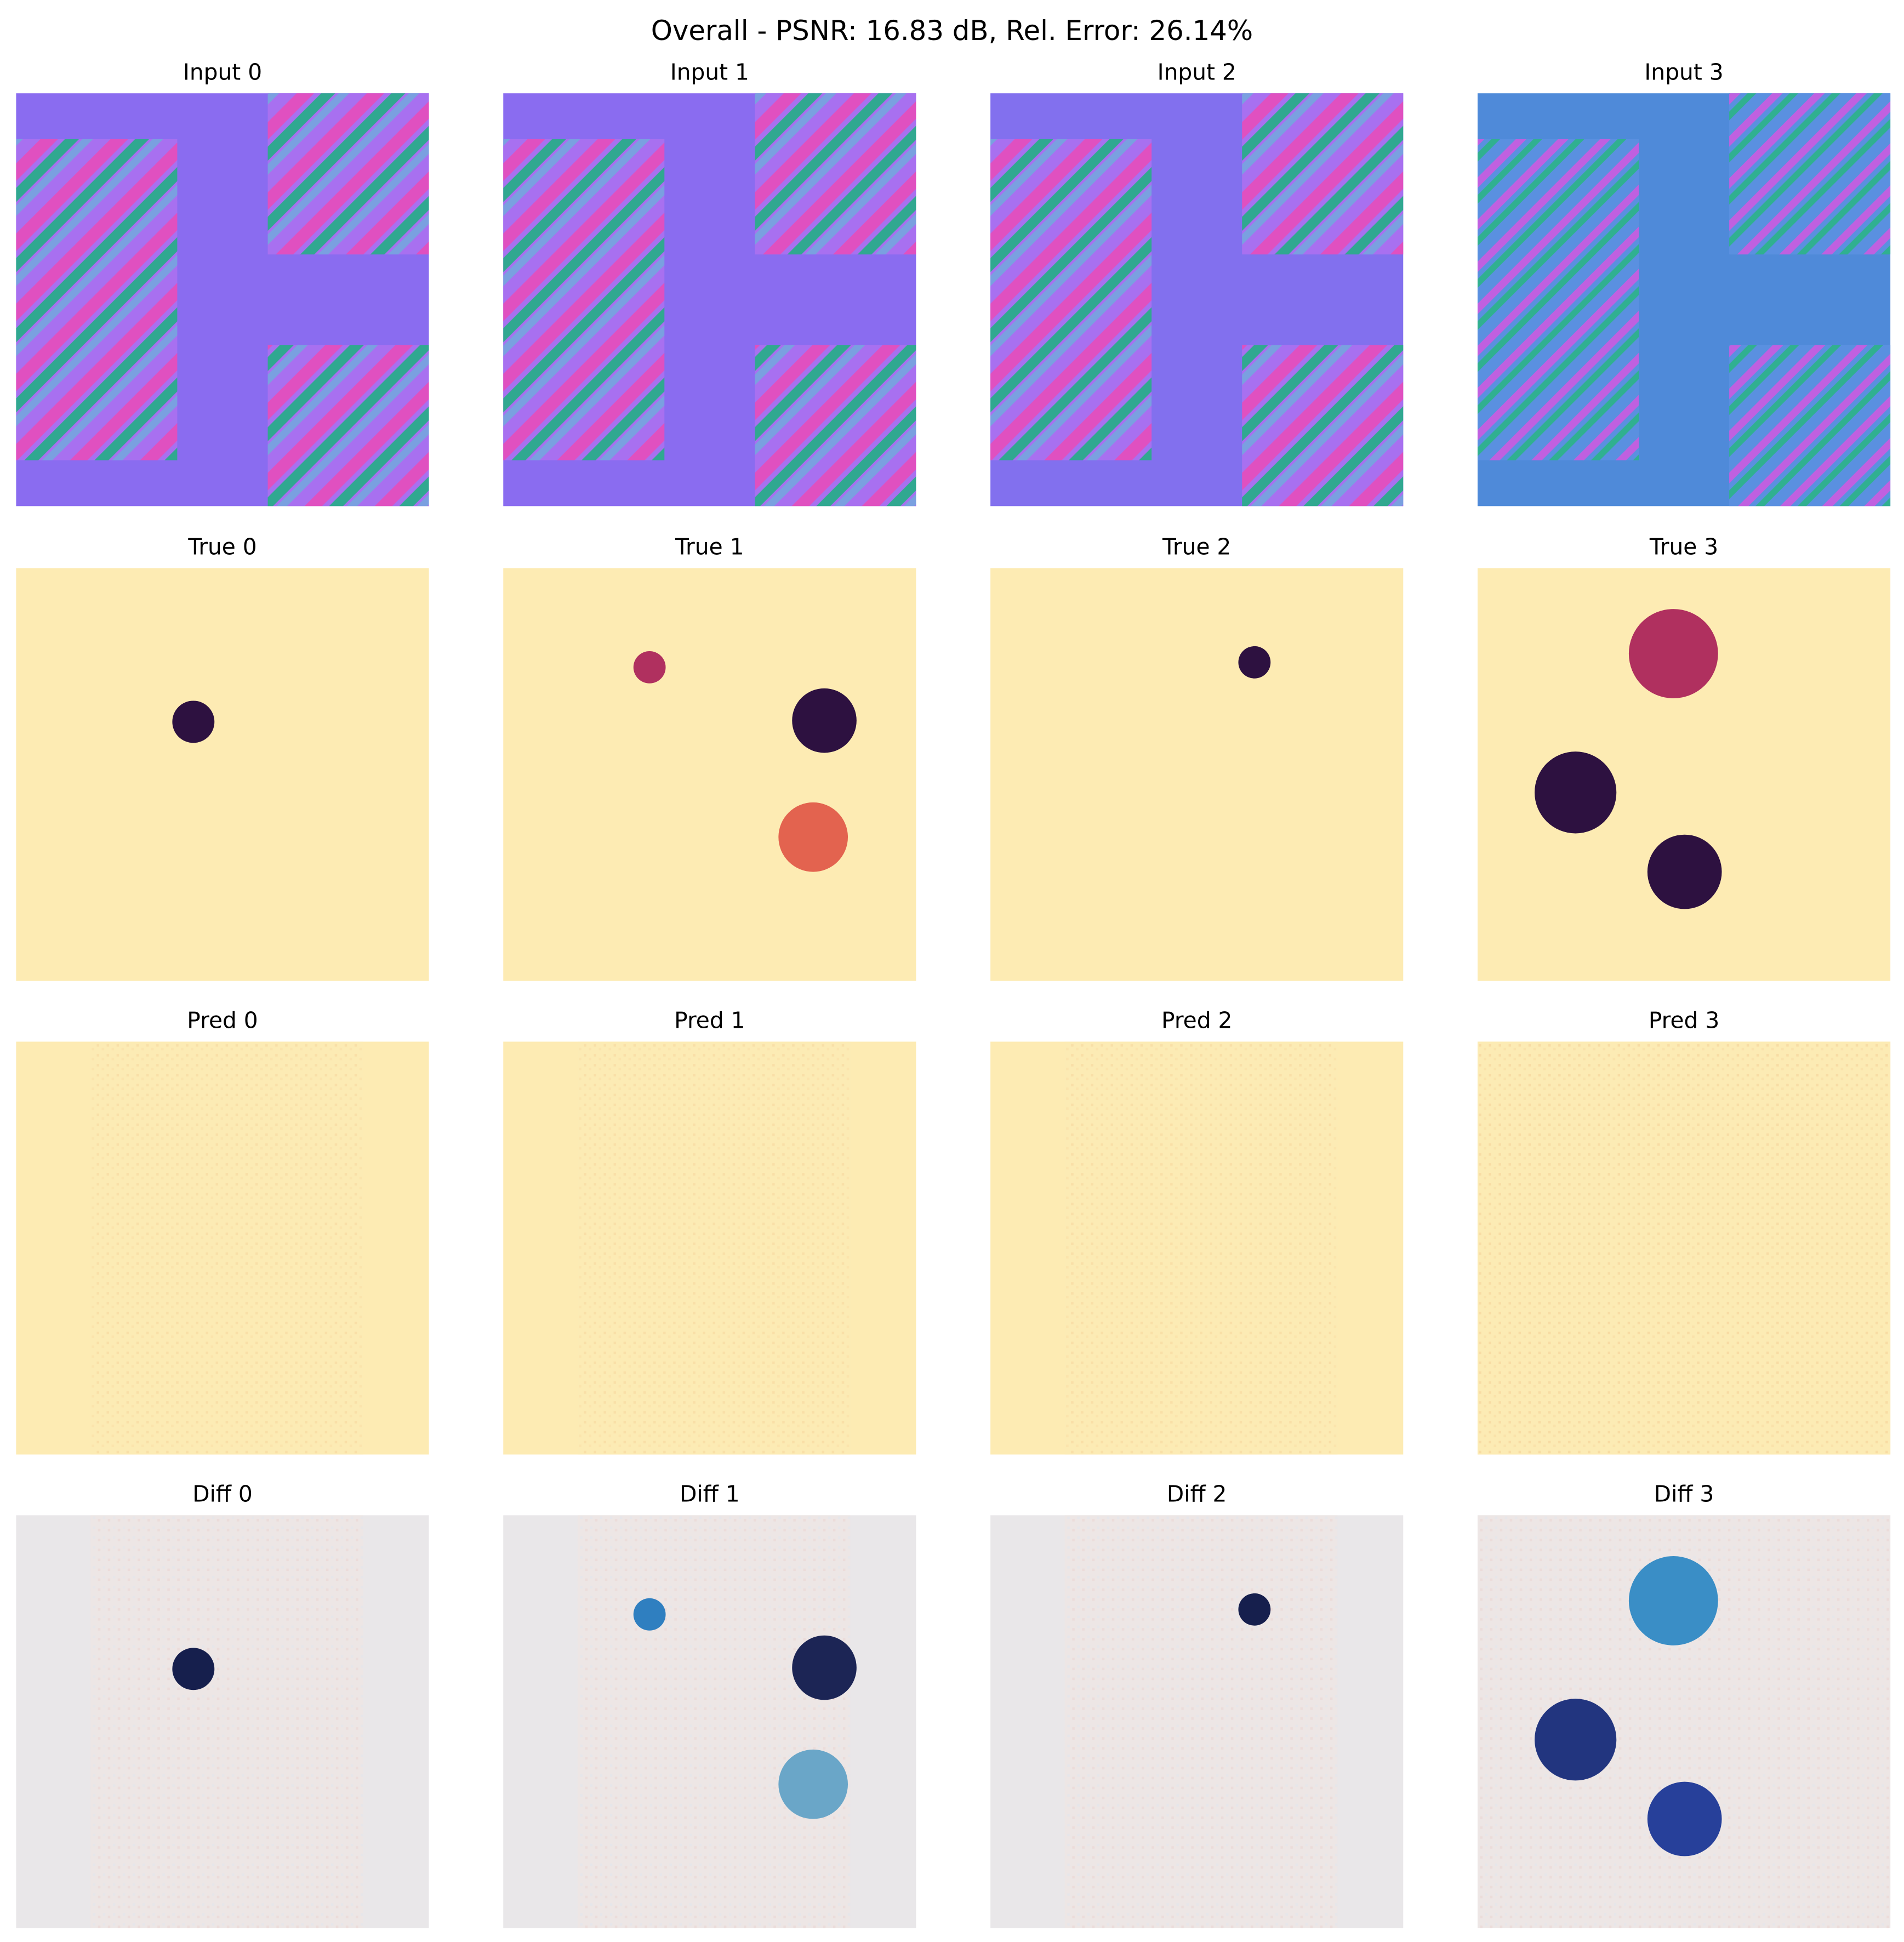 Image resolution: width=1904 pixels, height=1942 pixels. I want to click on panel-title: Pred 0, so click(222, 1021).